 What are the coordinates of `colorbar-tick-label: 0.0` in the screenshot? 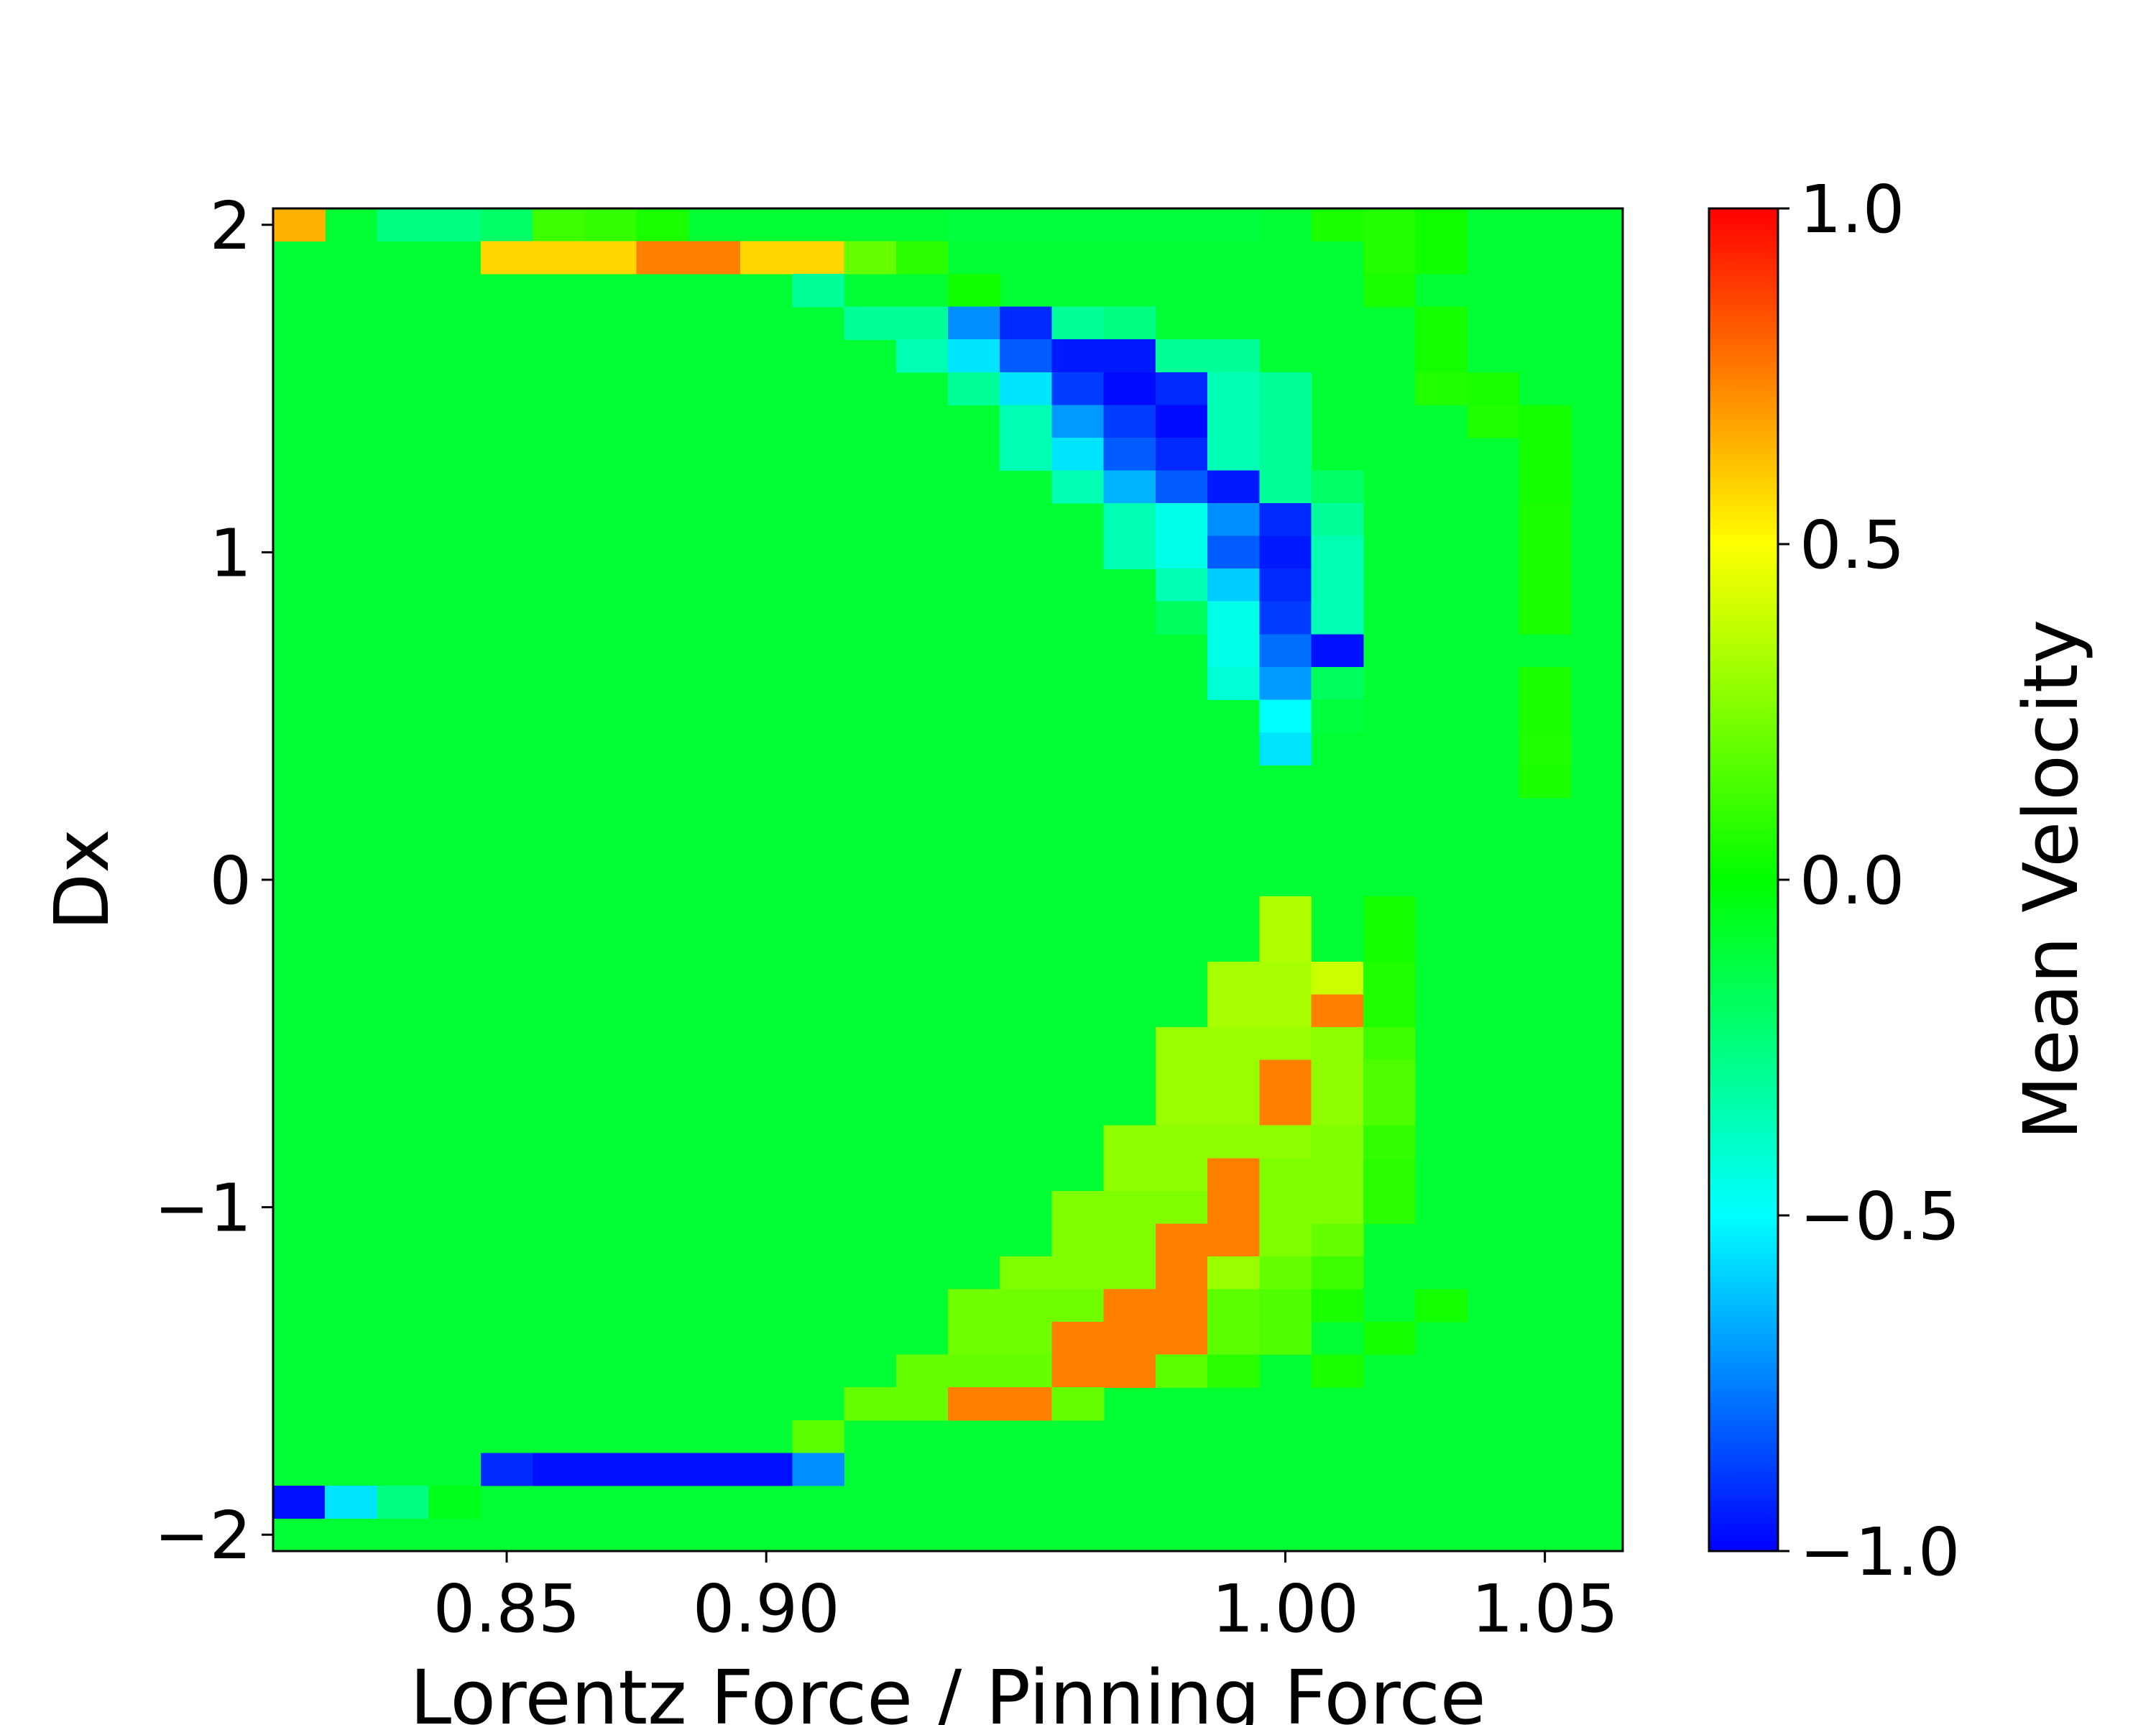 It's located at (1852, 880).